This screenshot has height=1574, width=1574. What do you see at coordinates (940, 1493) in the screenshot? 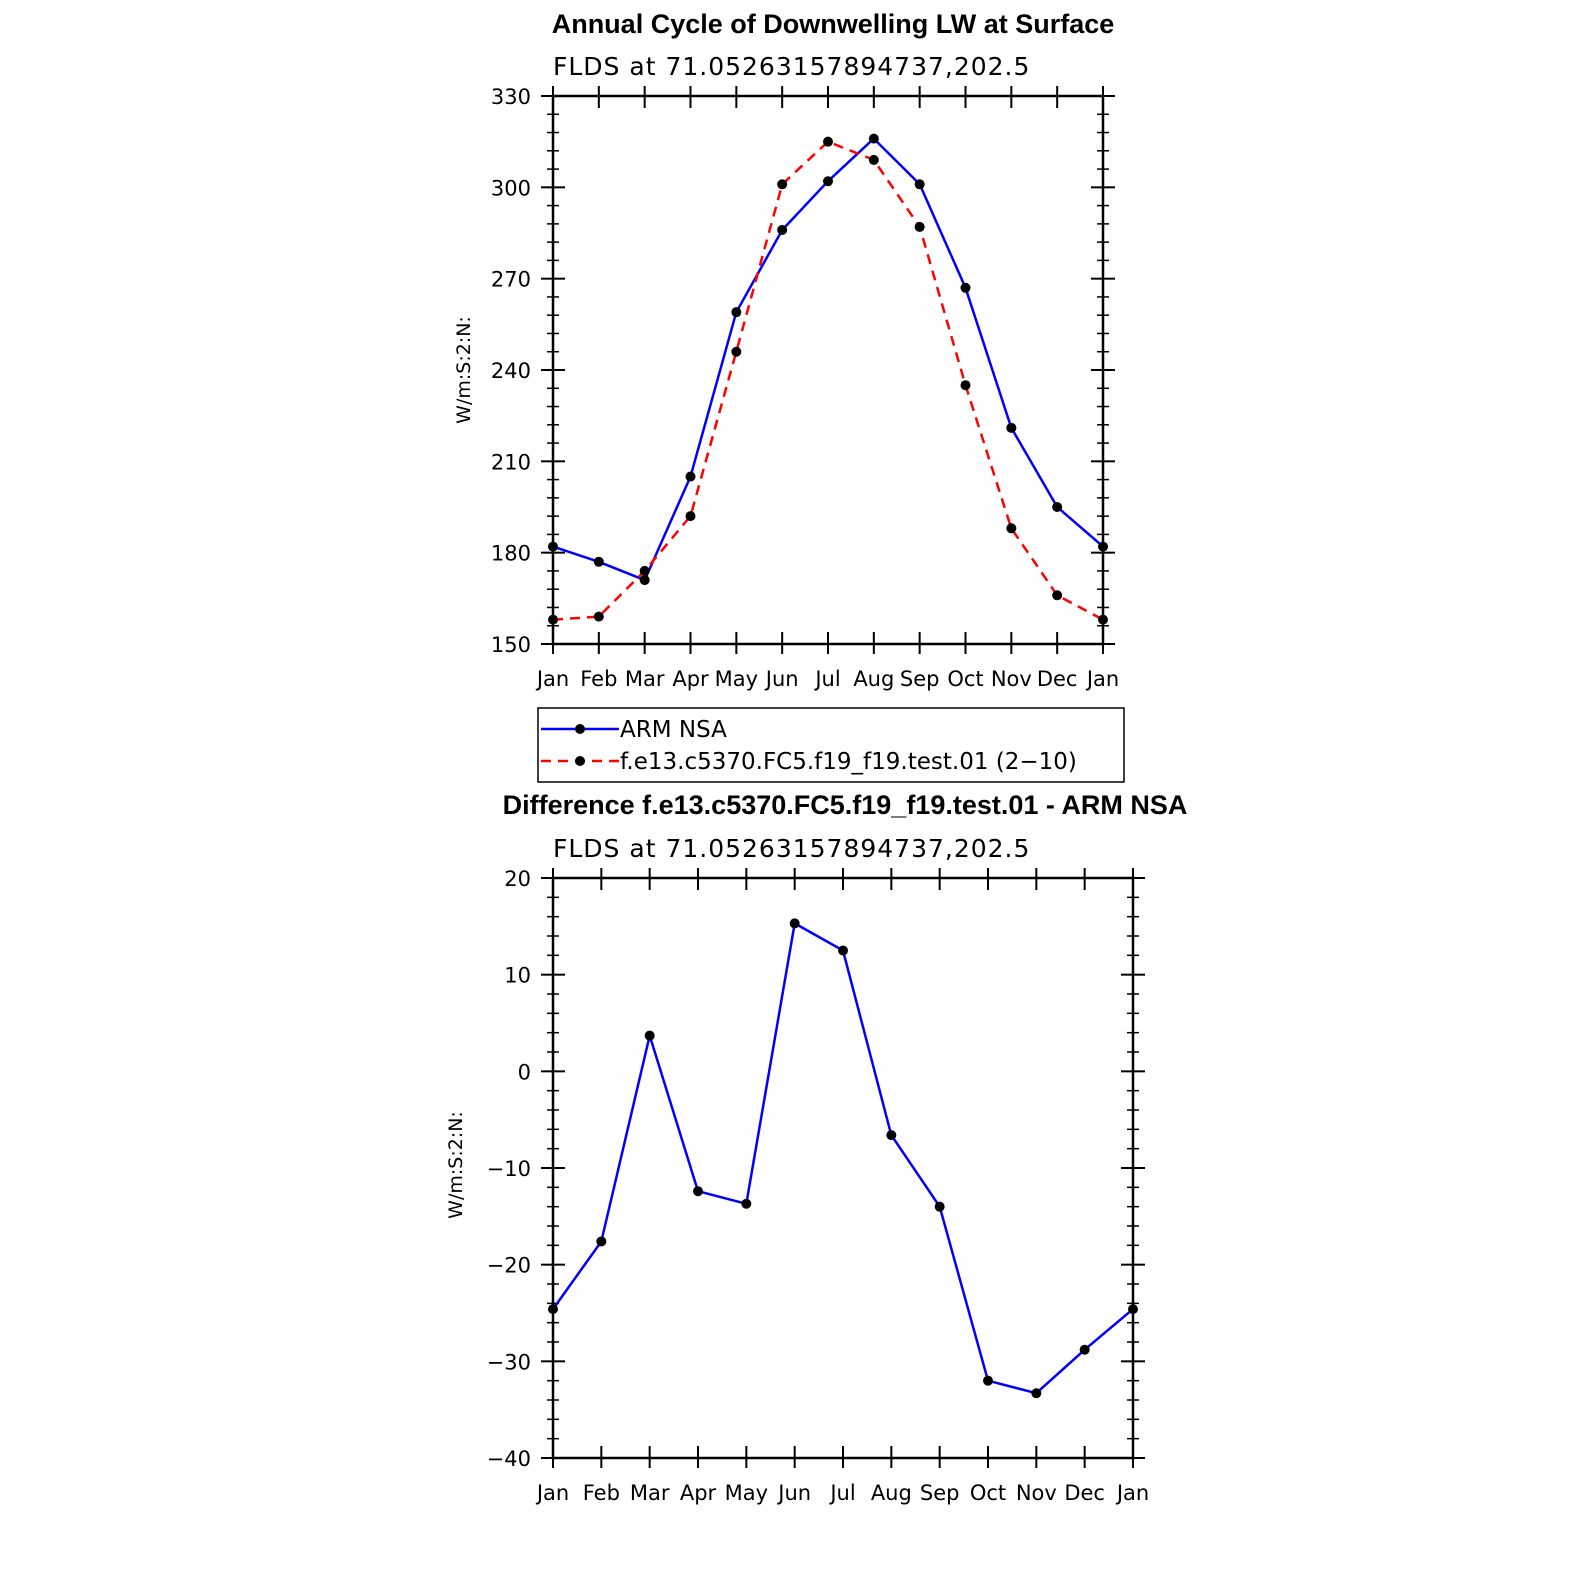
I see `chart2-xtick-label: Sep` at bounding box center [940, 1493].